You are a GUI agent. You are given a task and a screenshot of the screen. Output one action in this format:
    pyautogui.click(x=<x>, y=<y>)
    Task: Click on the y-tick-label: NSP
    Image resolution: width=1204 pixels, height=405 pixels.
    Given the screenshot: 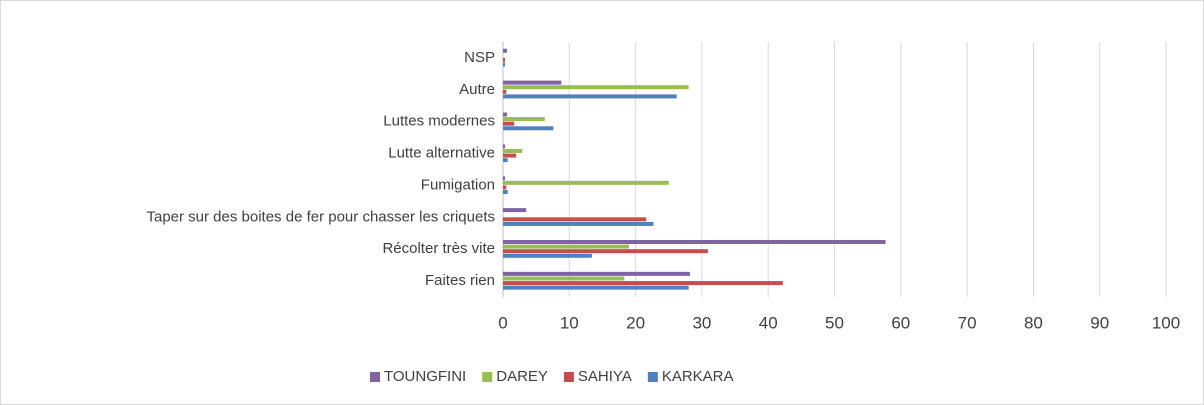 What is the action you would take?
    pyautogui.click(x=479, y=57)
    